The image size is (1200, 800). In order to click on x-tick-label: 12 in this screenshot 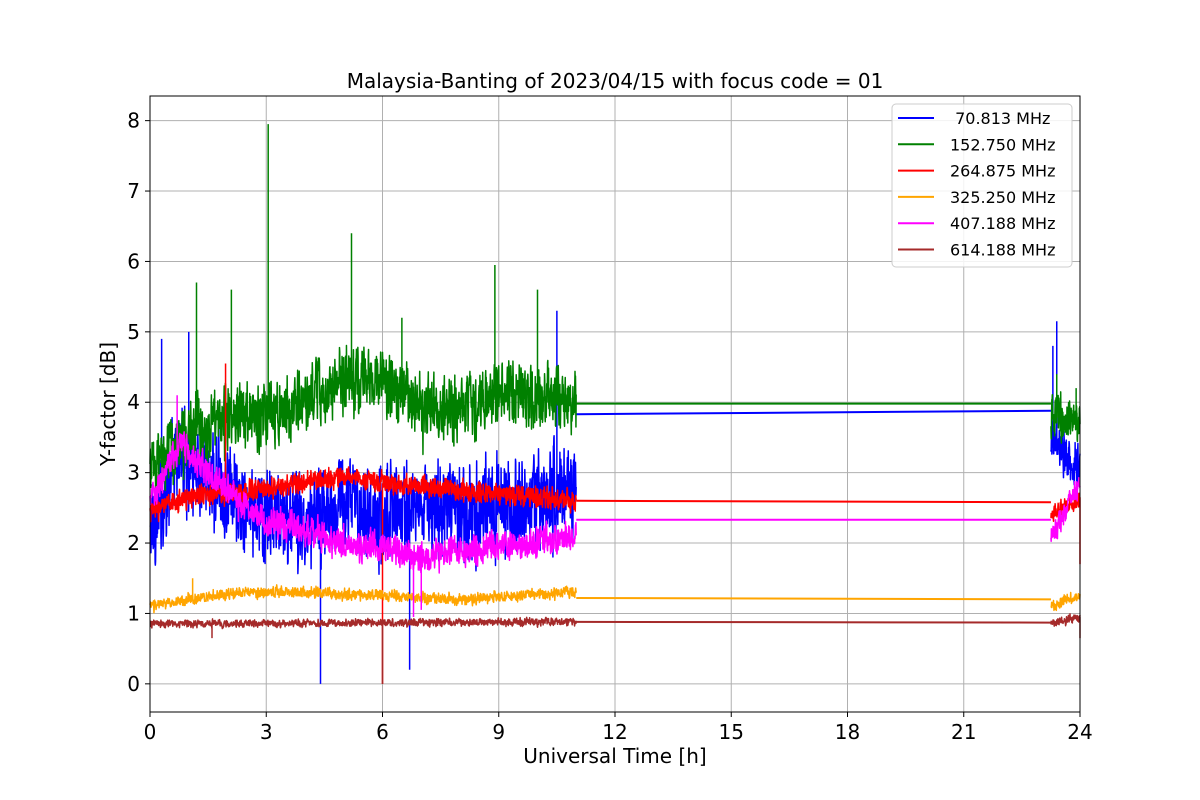, I will do `click(614, 732)`.